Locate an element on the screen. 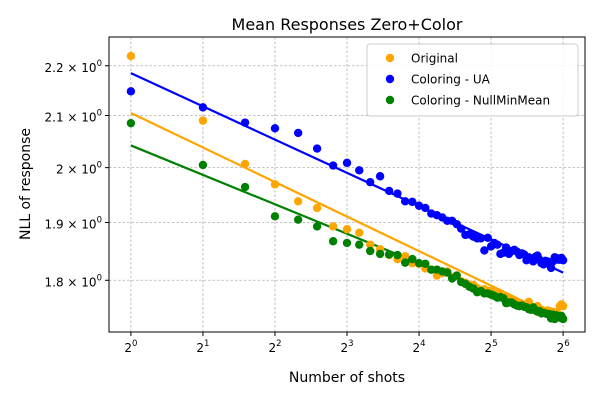  x-tick-label: 20 is located at coordinates (130, 347).